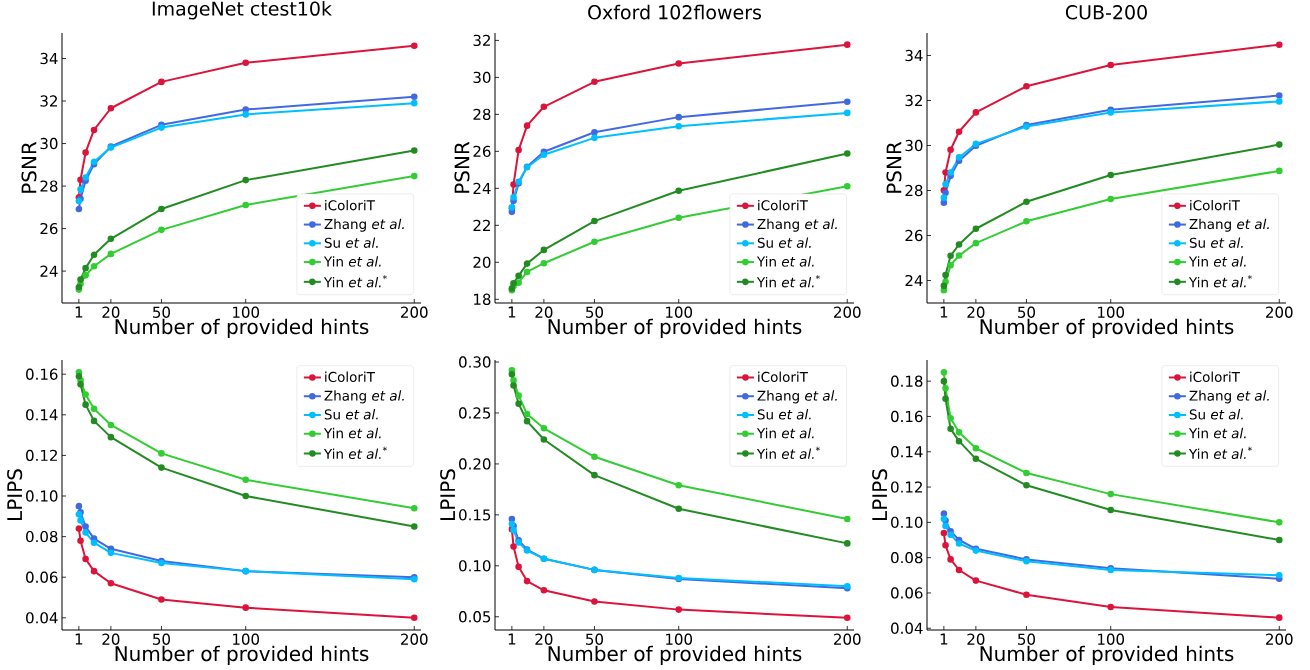  Describe the element at coordinates (475, 617) in the screenshot. I see `y-tick-label: 0.05` at that location.